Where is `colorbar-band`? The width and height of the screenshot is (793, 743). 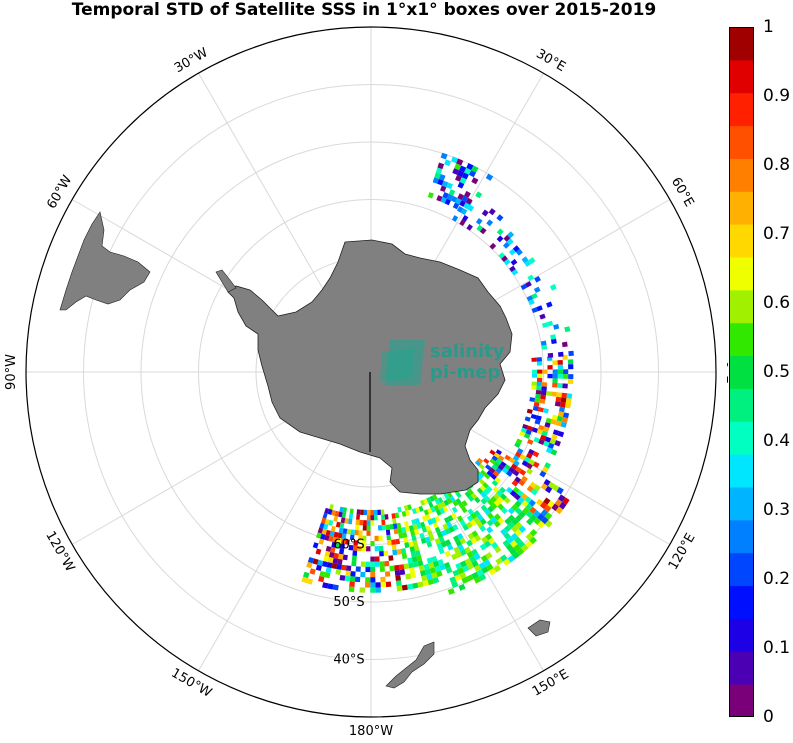 colorbar-band is located at coordinates (741, 504).